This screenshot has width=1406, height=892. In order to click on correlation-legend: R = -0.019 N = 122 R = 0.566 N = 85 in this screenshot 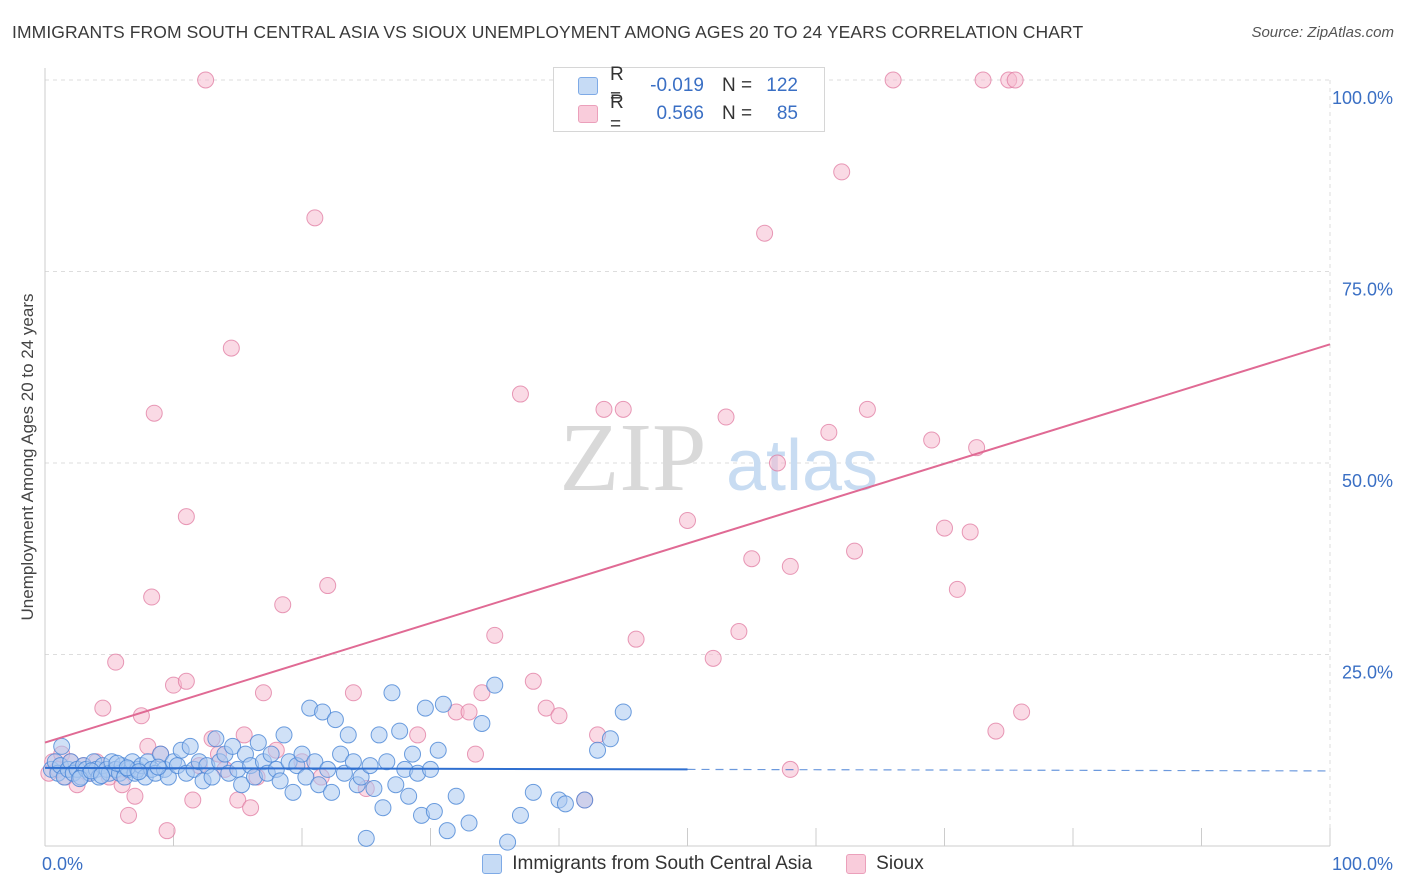, I will do `click(689, 99)`.